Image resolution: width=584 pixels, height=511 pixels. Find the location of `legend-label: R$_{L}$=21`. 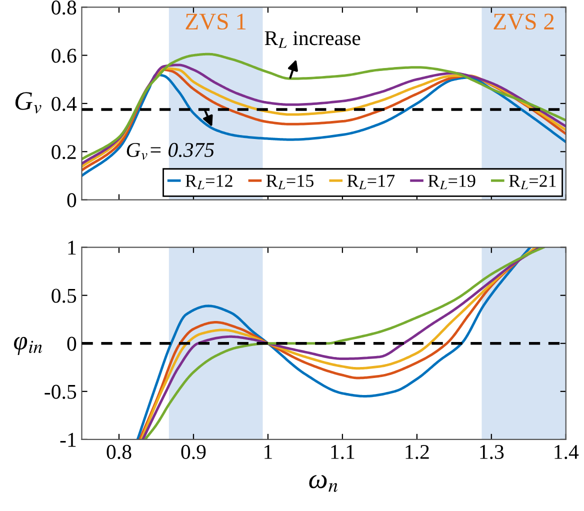

legend-label: R$_{L}$=21 is located at coordinates (532, 182).